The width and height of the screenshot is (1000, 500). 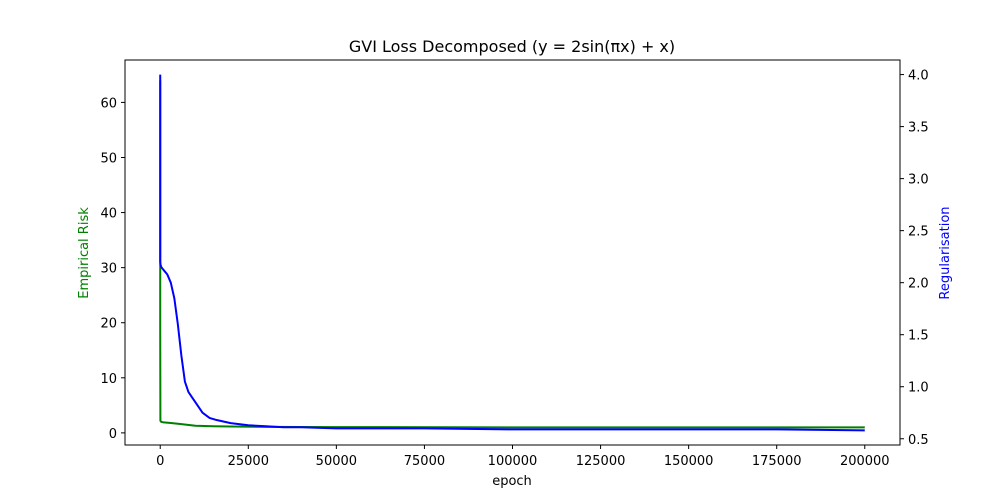 I want to click on x-tick-label: 50000, so click(x=336, y=461).